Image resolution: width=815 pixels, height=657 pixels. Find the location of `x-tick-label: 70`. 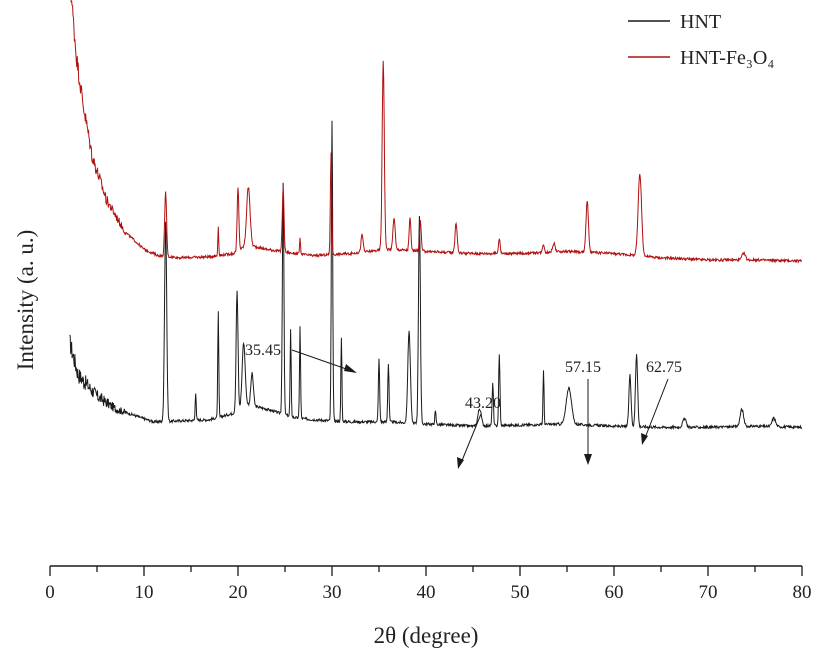

x-tick-label: 70 is located at coordinates (708, 592).